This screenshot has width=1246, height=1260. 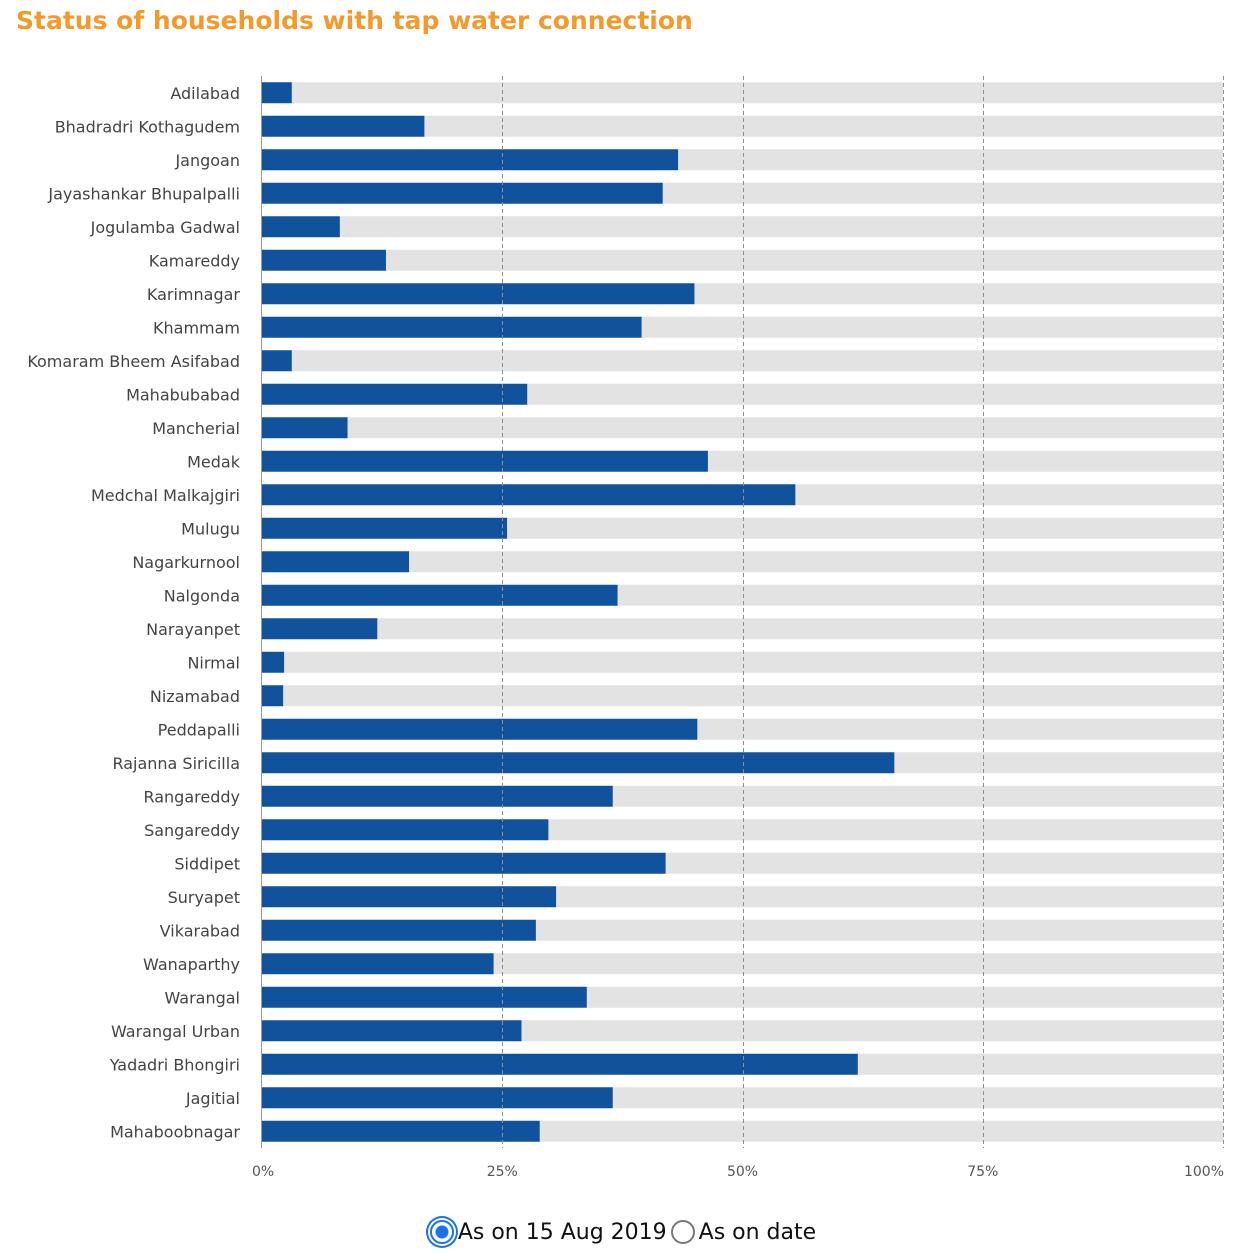 I want to click on category-label: Rajanna Siricilla, so click(x=176, y=763).